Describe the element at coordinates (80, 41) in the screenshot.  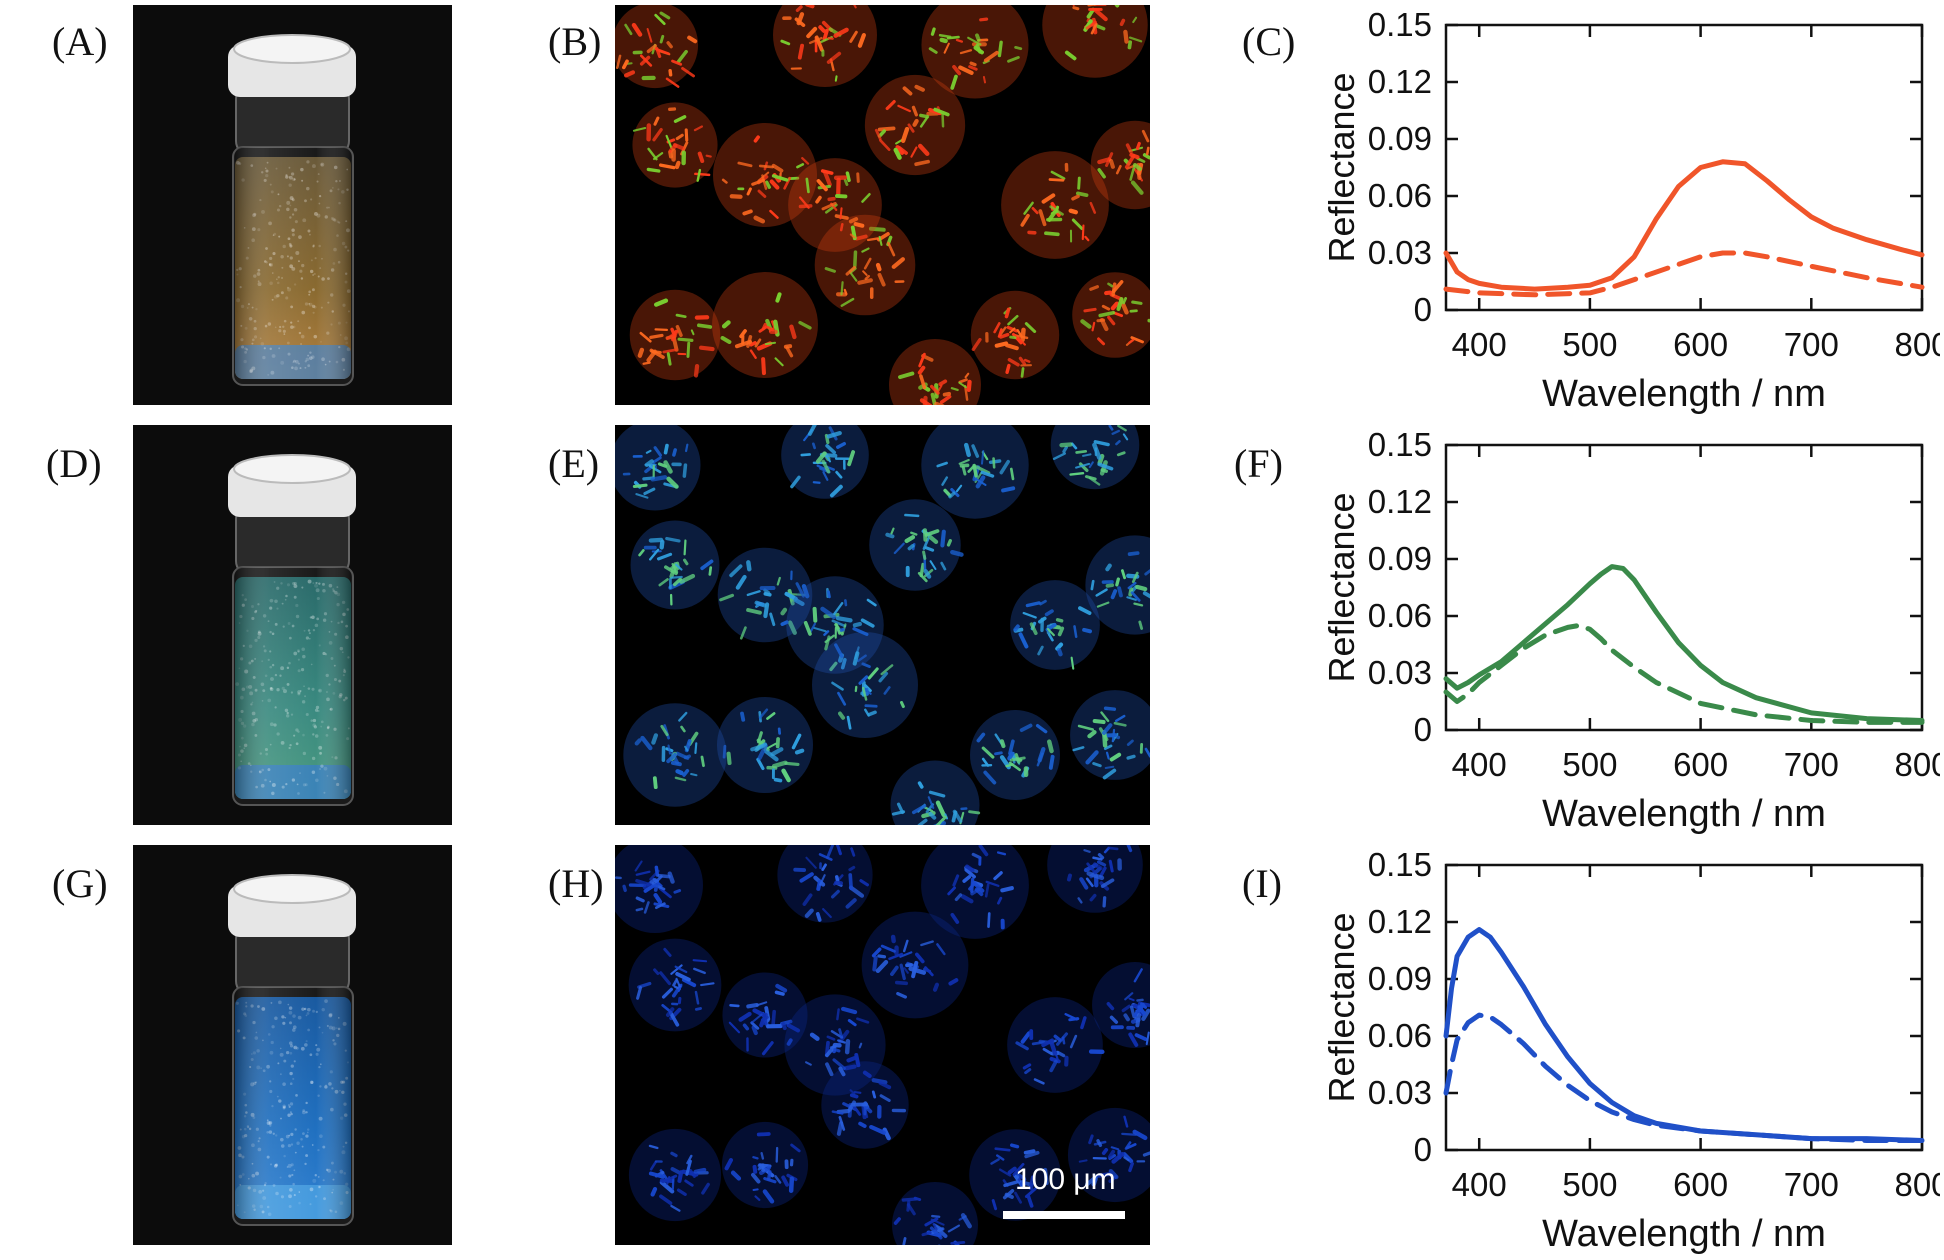
I see `panel-label-a: (A)` at that location.